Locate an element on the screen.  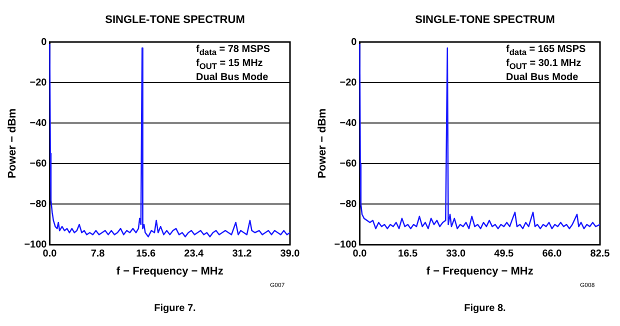
x-tick-label: 33.0 is located at coordinates (456, 254).